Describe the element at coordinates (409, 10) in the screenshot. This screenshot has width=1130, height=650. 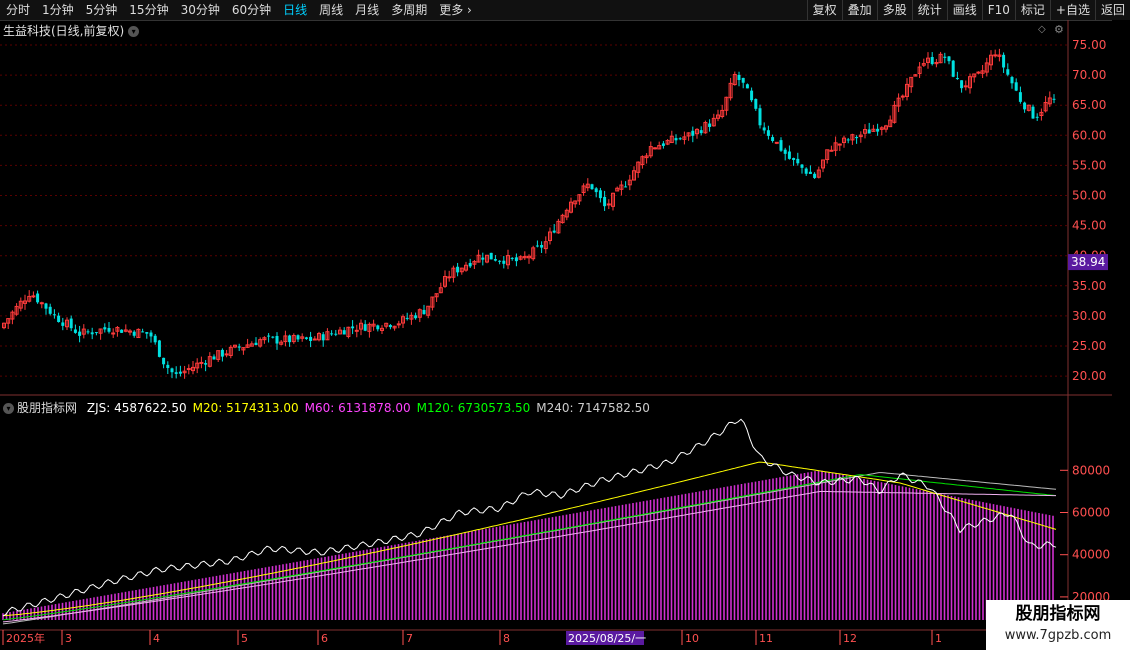
I see `tab-9: 多周期` at that location.